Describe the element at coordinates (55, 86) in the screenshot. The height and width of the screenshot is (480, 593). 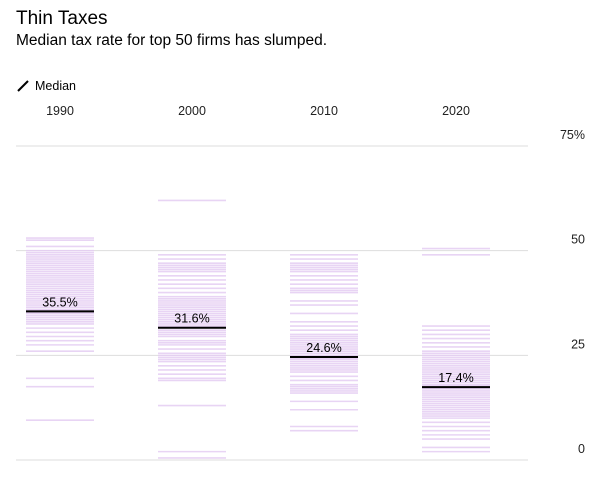
I see `legend-label-median: Median` at that location.